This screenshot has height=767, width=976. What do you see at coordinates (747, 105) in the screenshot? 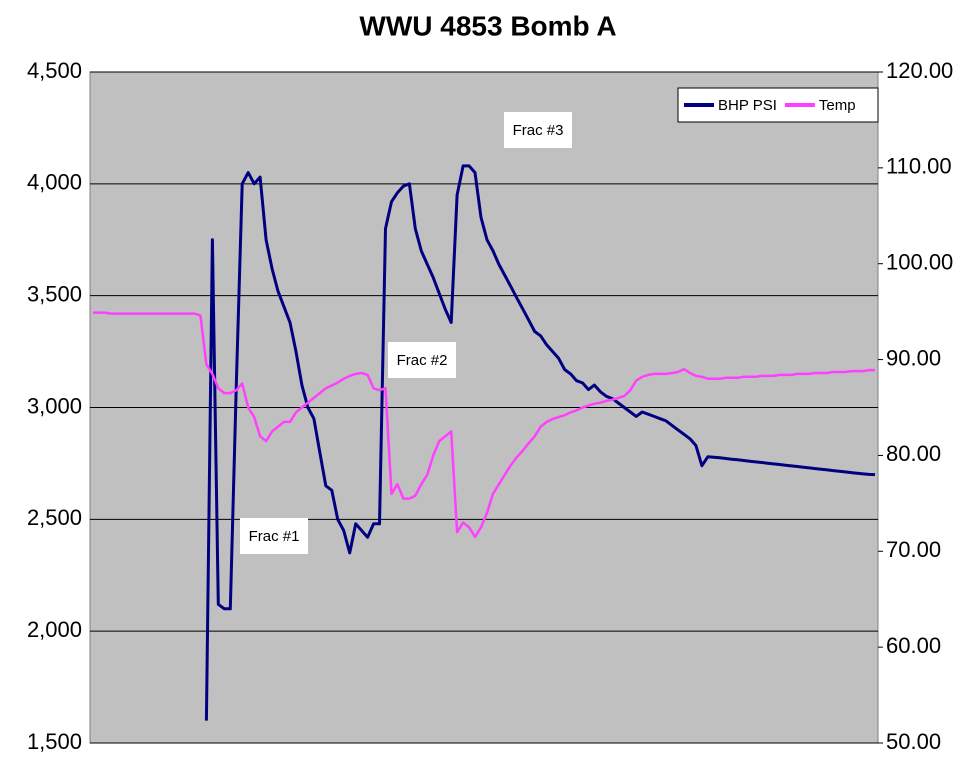
I see `legend-label: BHP PSI` at bounding box center [747, 105].